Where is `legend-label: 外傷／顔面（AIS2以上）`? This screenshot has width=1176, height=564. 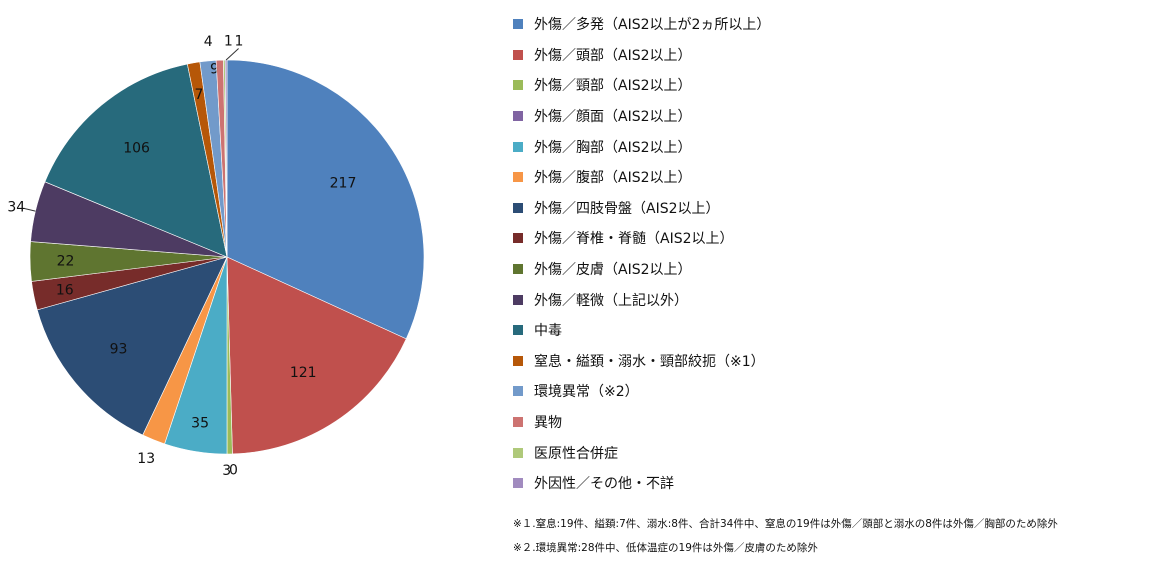 legend-label: 外傷／顔面（AIS2以上） is located at coordinates (613, 117).